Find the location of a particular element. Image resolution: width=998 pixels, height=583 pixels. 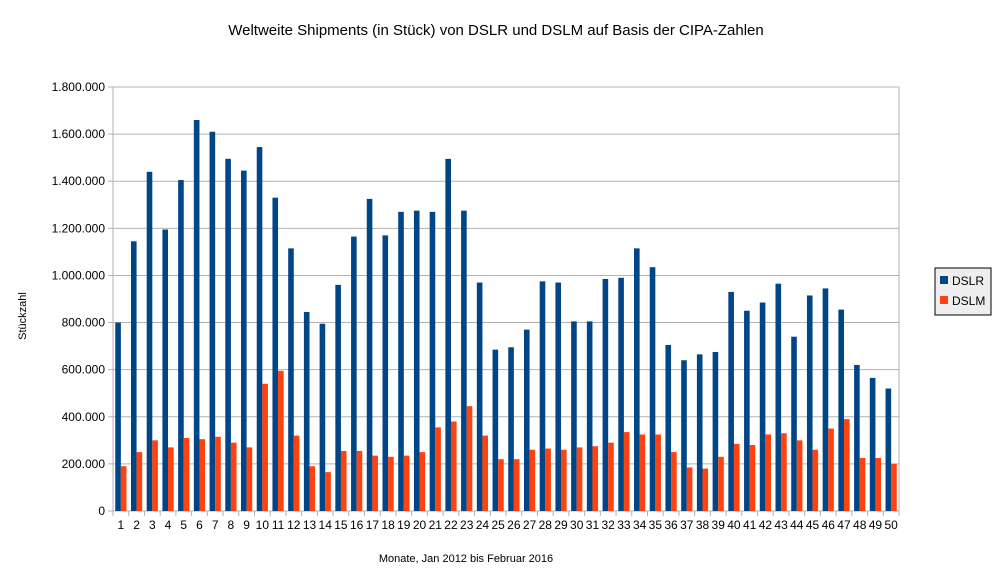

legend-label-dslm: DSLM is located at coordinates (968, 301).